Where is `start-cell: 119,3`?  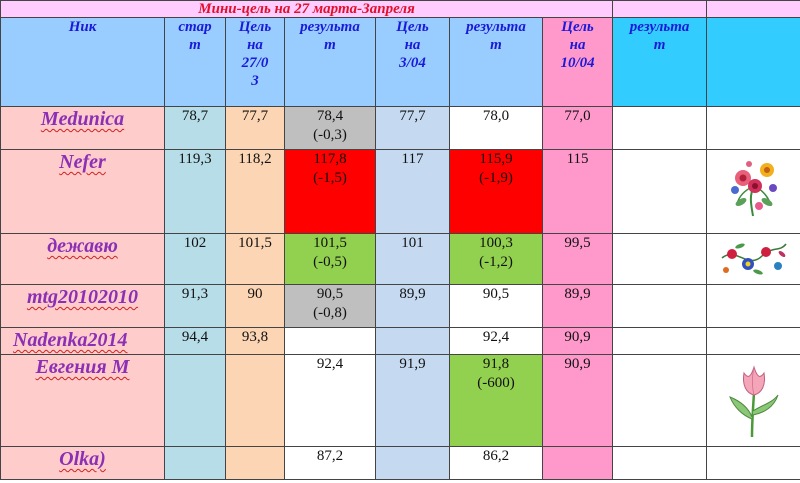 start-cell: 119,3 is located at coordinates (195, 191).